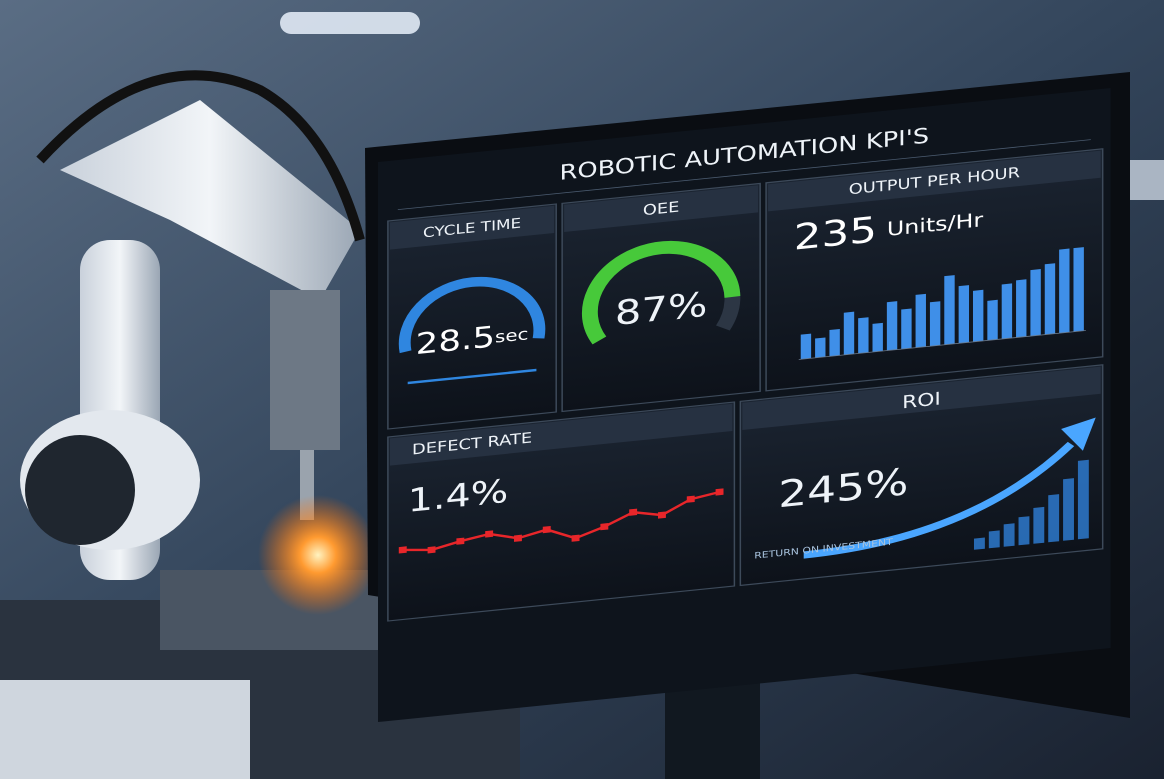  I want to click on oee-value: 87%, so click(661, 309).